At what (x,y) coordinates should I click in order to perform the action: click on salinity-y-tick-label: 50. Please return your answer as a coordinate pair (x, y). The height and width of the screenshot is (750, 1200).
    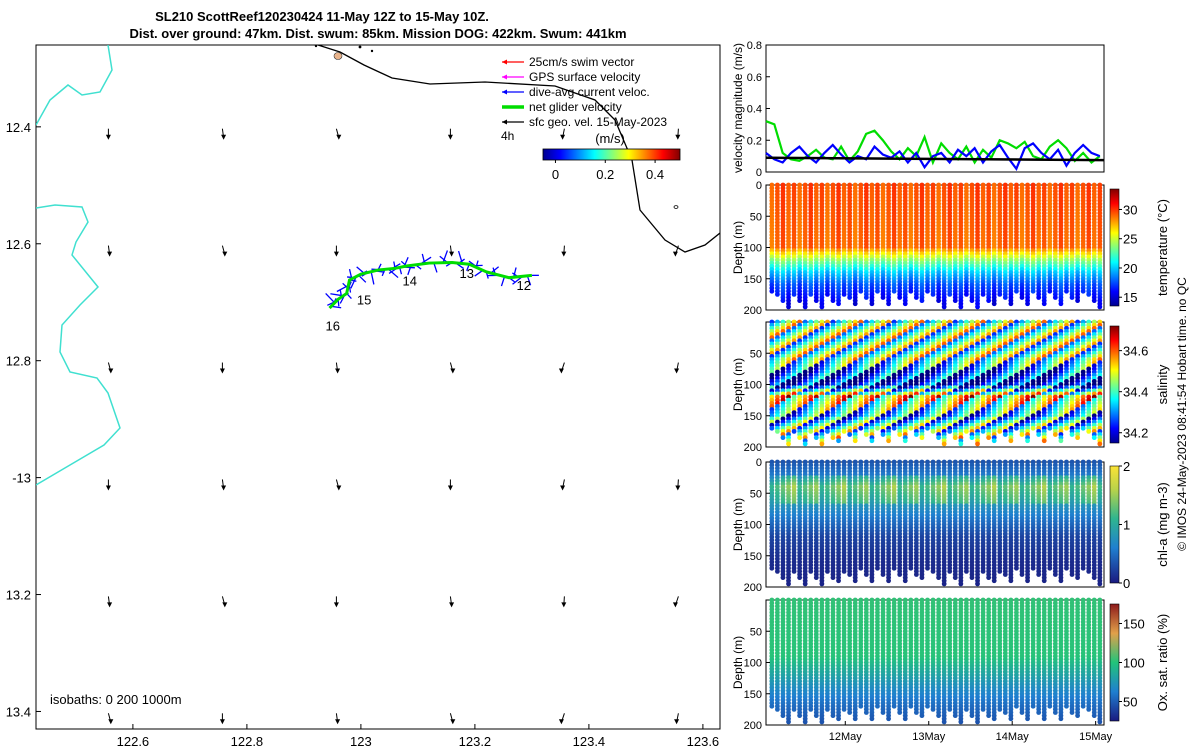
    Looking at the image, I should click on (756, 354).